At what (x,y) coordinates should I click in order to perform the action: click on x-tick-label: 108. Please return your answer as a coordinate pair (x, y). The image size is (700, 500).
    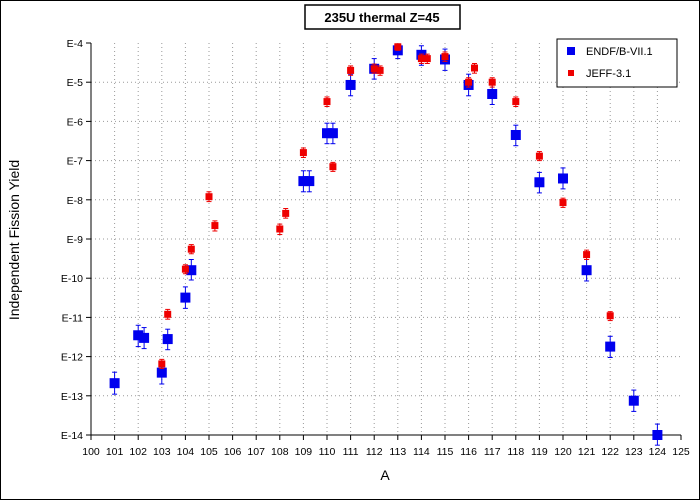
    Looking at the image, I should click on (280, 452).